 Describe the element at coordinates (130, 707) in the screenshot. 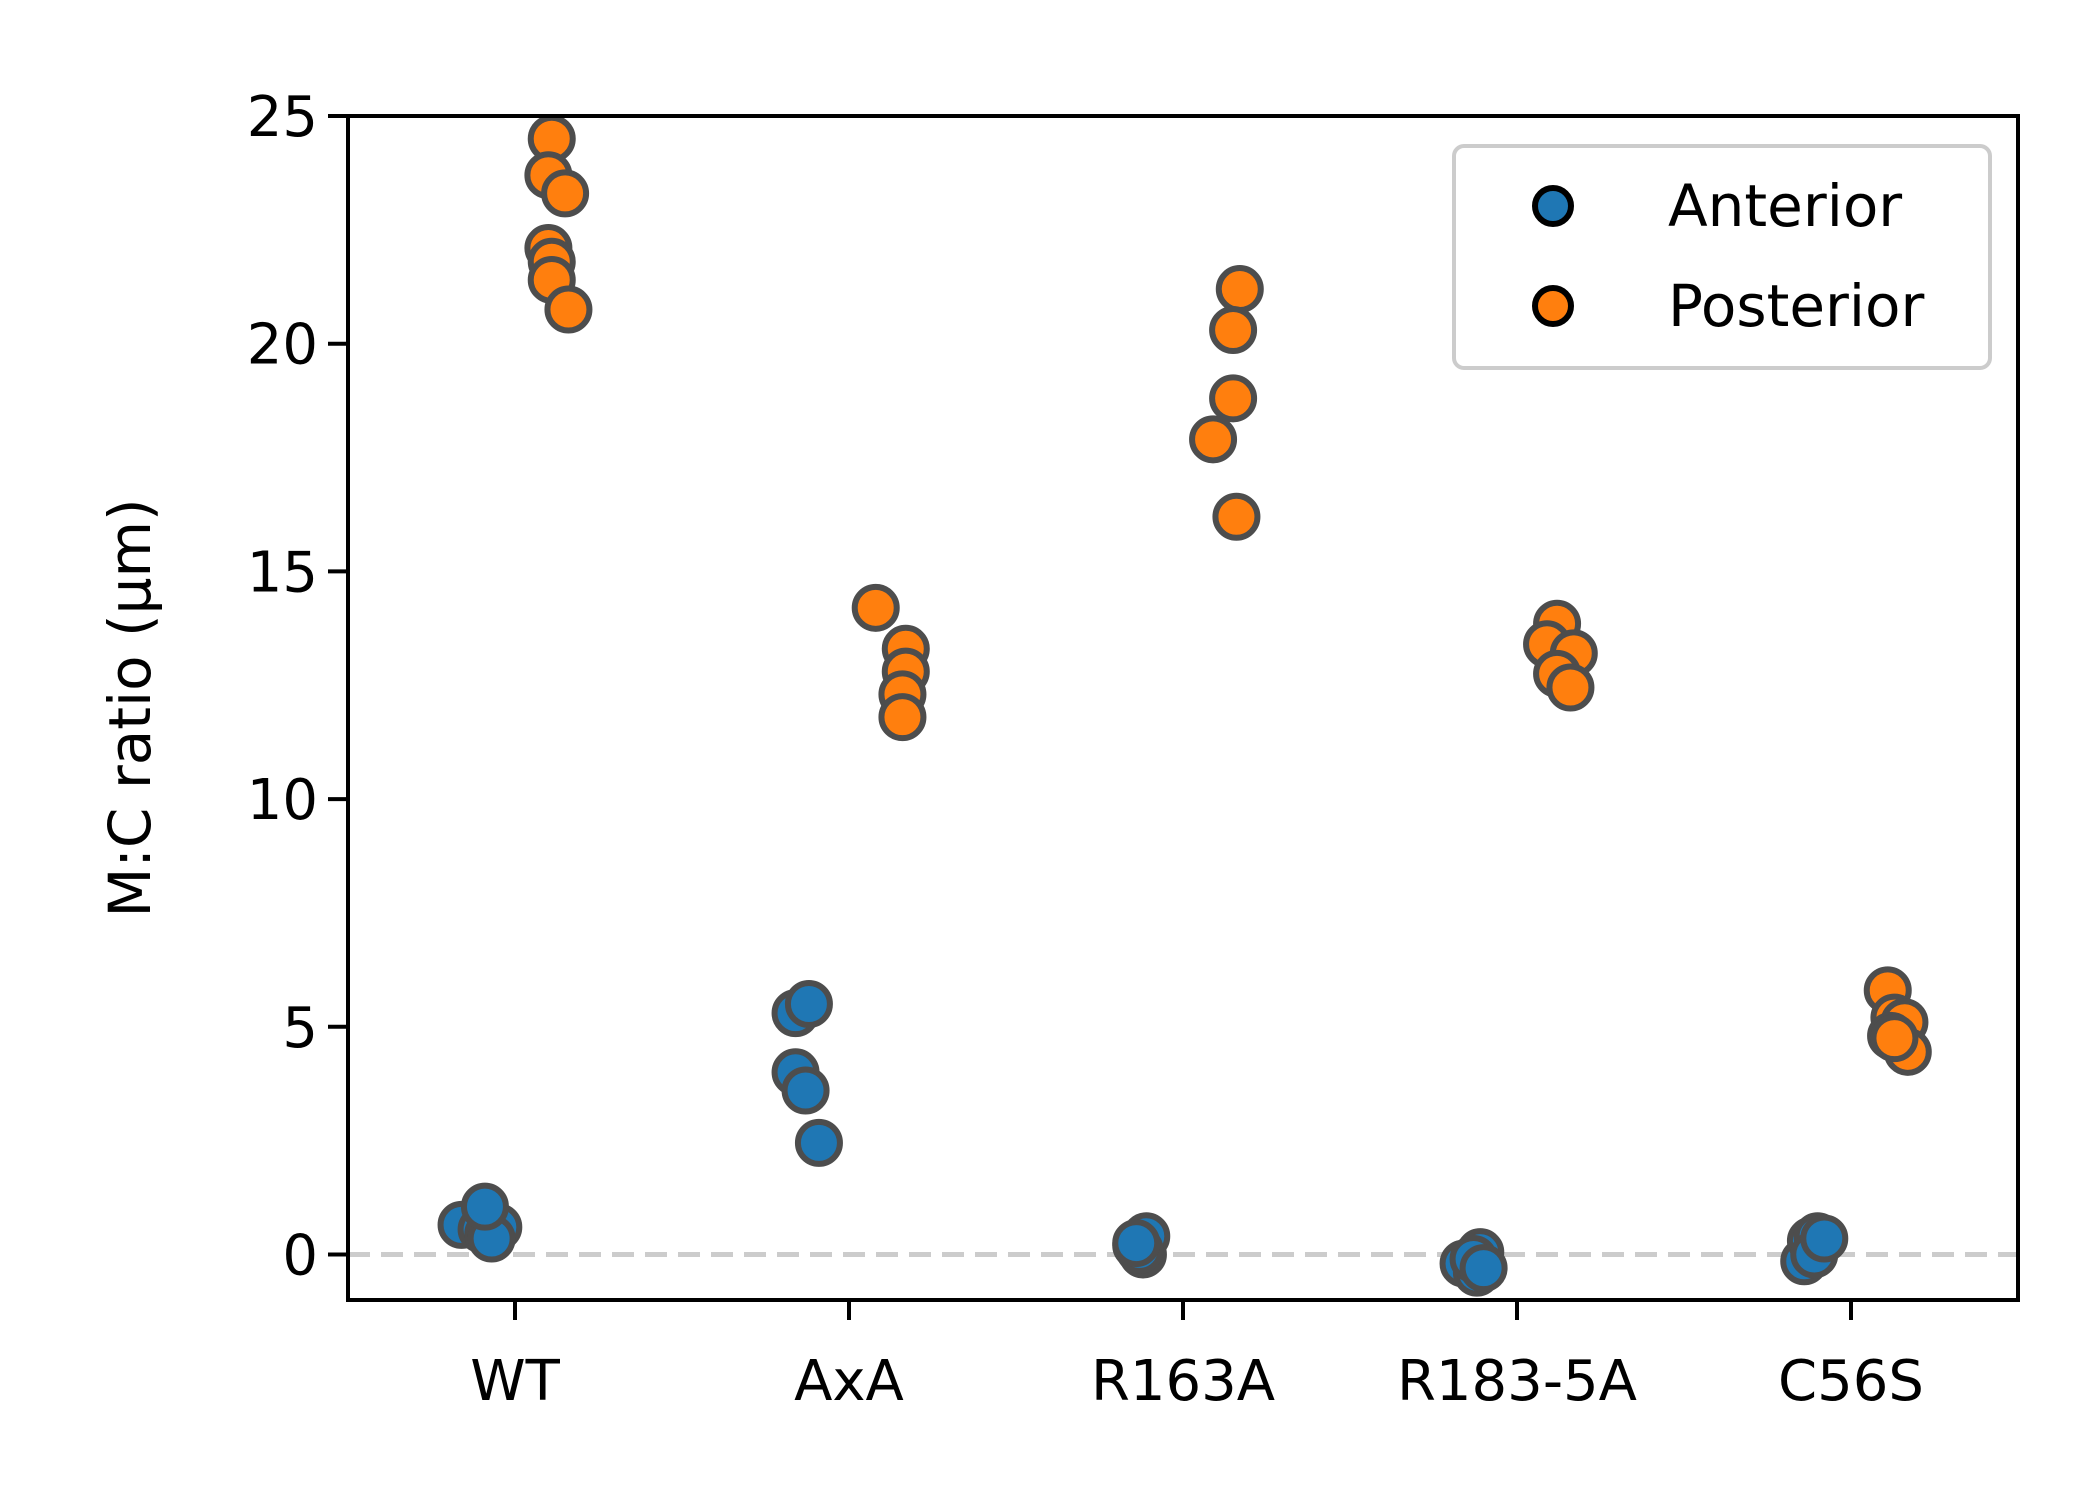

I see `y-axis-title: M:C ratio (μm)` at that location.